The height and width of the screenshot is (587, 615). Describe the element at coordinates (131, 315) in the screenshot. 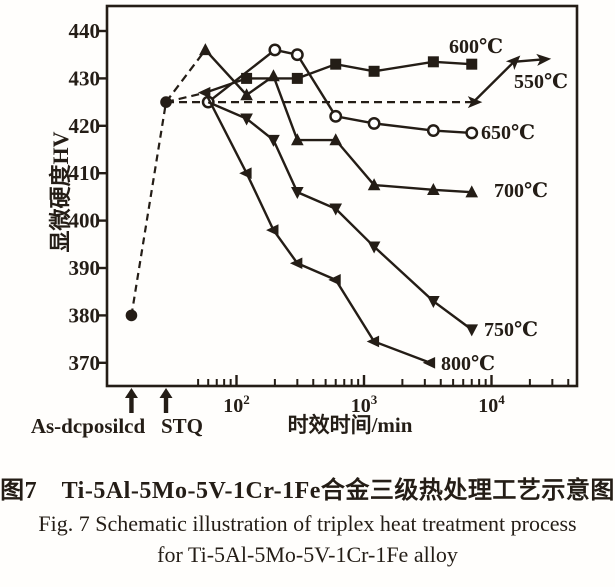

I see `stage-point-as-dcposilcd` at that location.